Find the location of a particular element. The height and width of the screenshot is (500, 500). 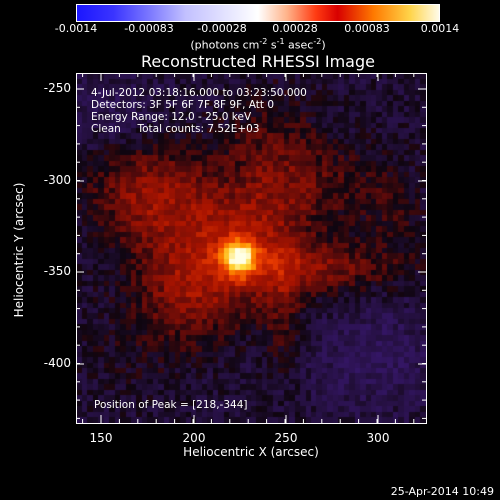

x-tick-label: 150 is located at coordinates (101, 438).